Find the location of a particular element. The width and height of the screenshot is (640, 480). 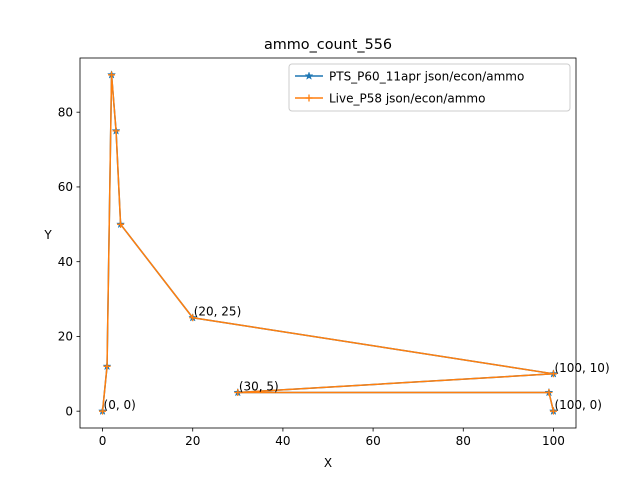

legend-label: PTS_P60_11apr json/econ/ammo is located at coordinates (426, 76).